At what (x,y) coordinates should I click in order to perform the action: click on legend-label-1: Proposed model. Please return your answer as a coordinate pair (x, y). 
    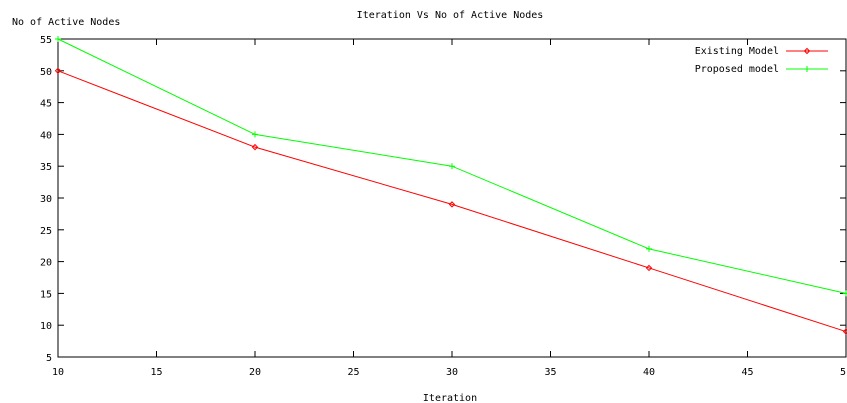
    Looking at the image, I should click on (737, 69).